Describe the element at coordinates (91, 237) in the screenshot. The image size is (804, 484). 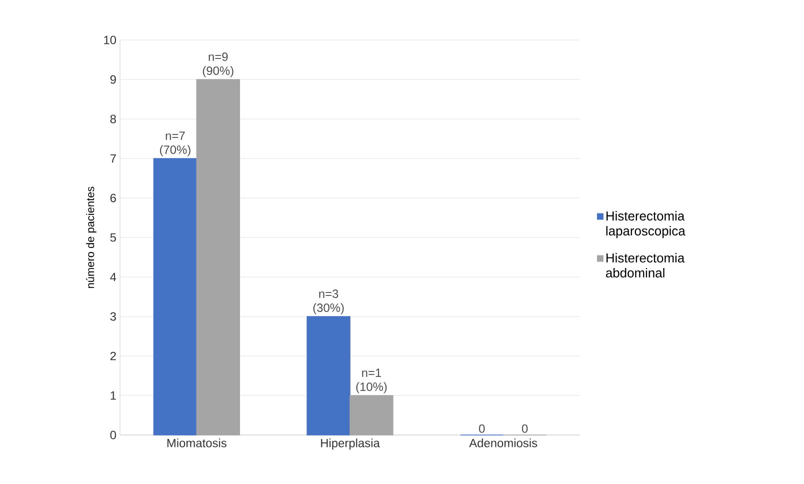
I see `y-axis-title: número de pacientes` at that location.